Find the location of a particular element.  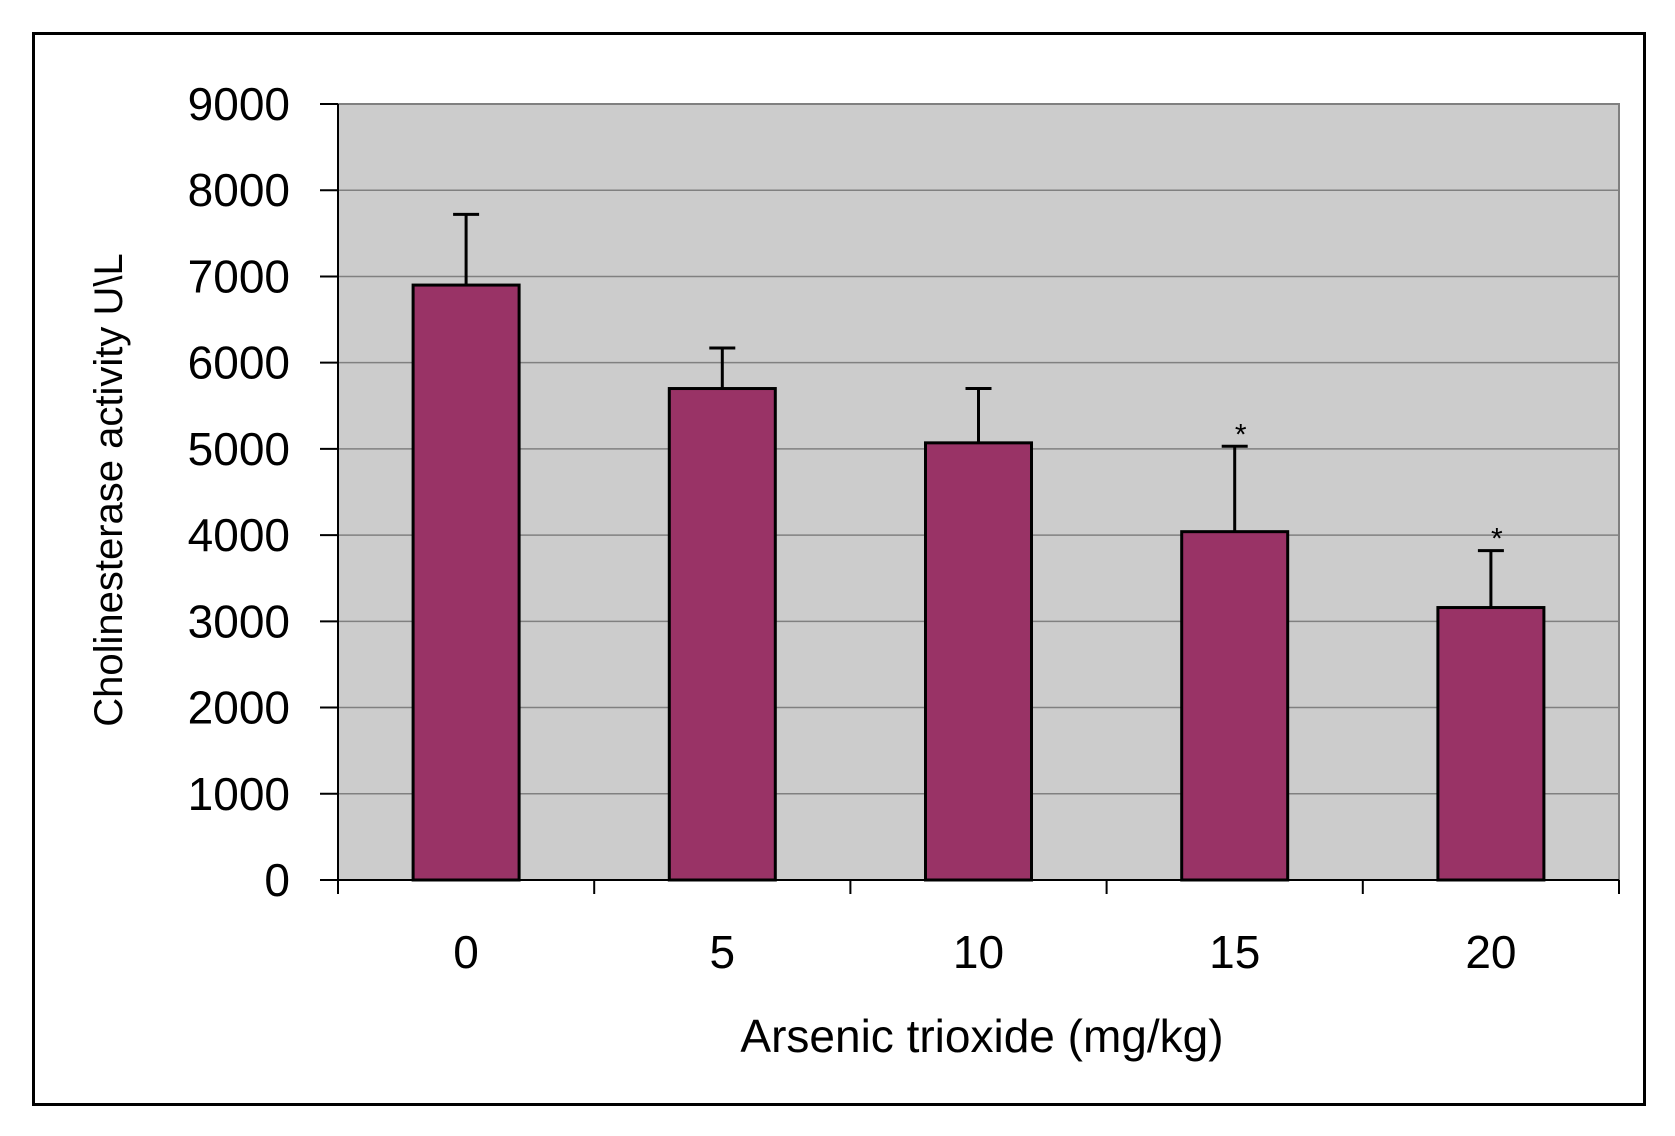

y-tick-label-3000: 3000 is located at coordinates (239, 621).